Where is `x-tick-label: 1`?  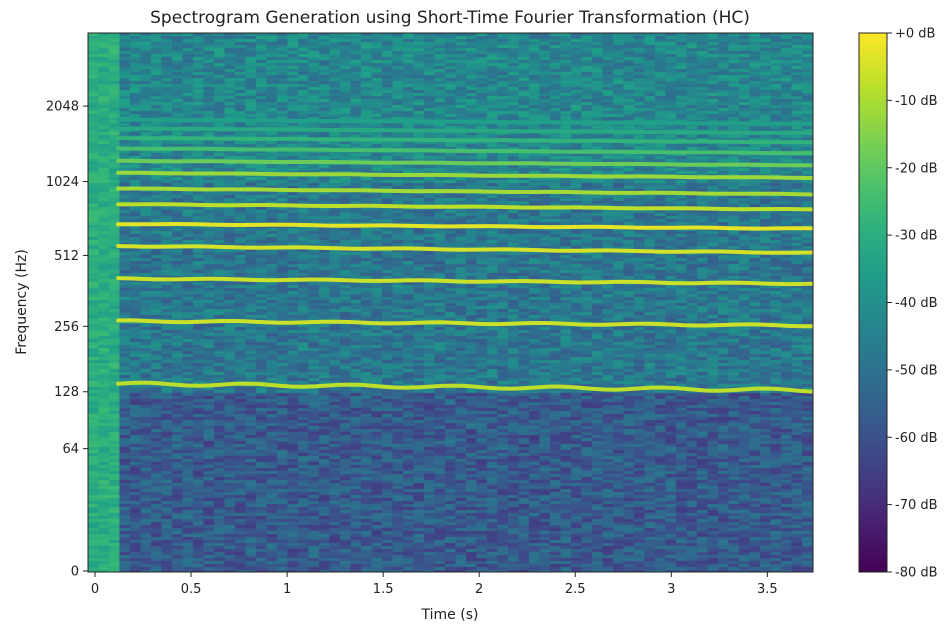
x-tick-label: 1 is located at coordinates (287, 589).